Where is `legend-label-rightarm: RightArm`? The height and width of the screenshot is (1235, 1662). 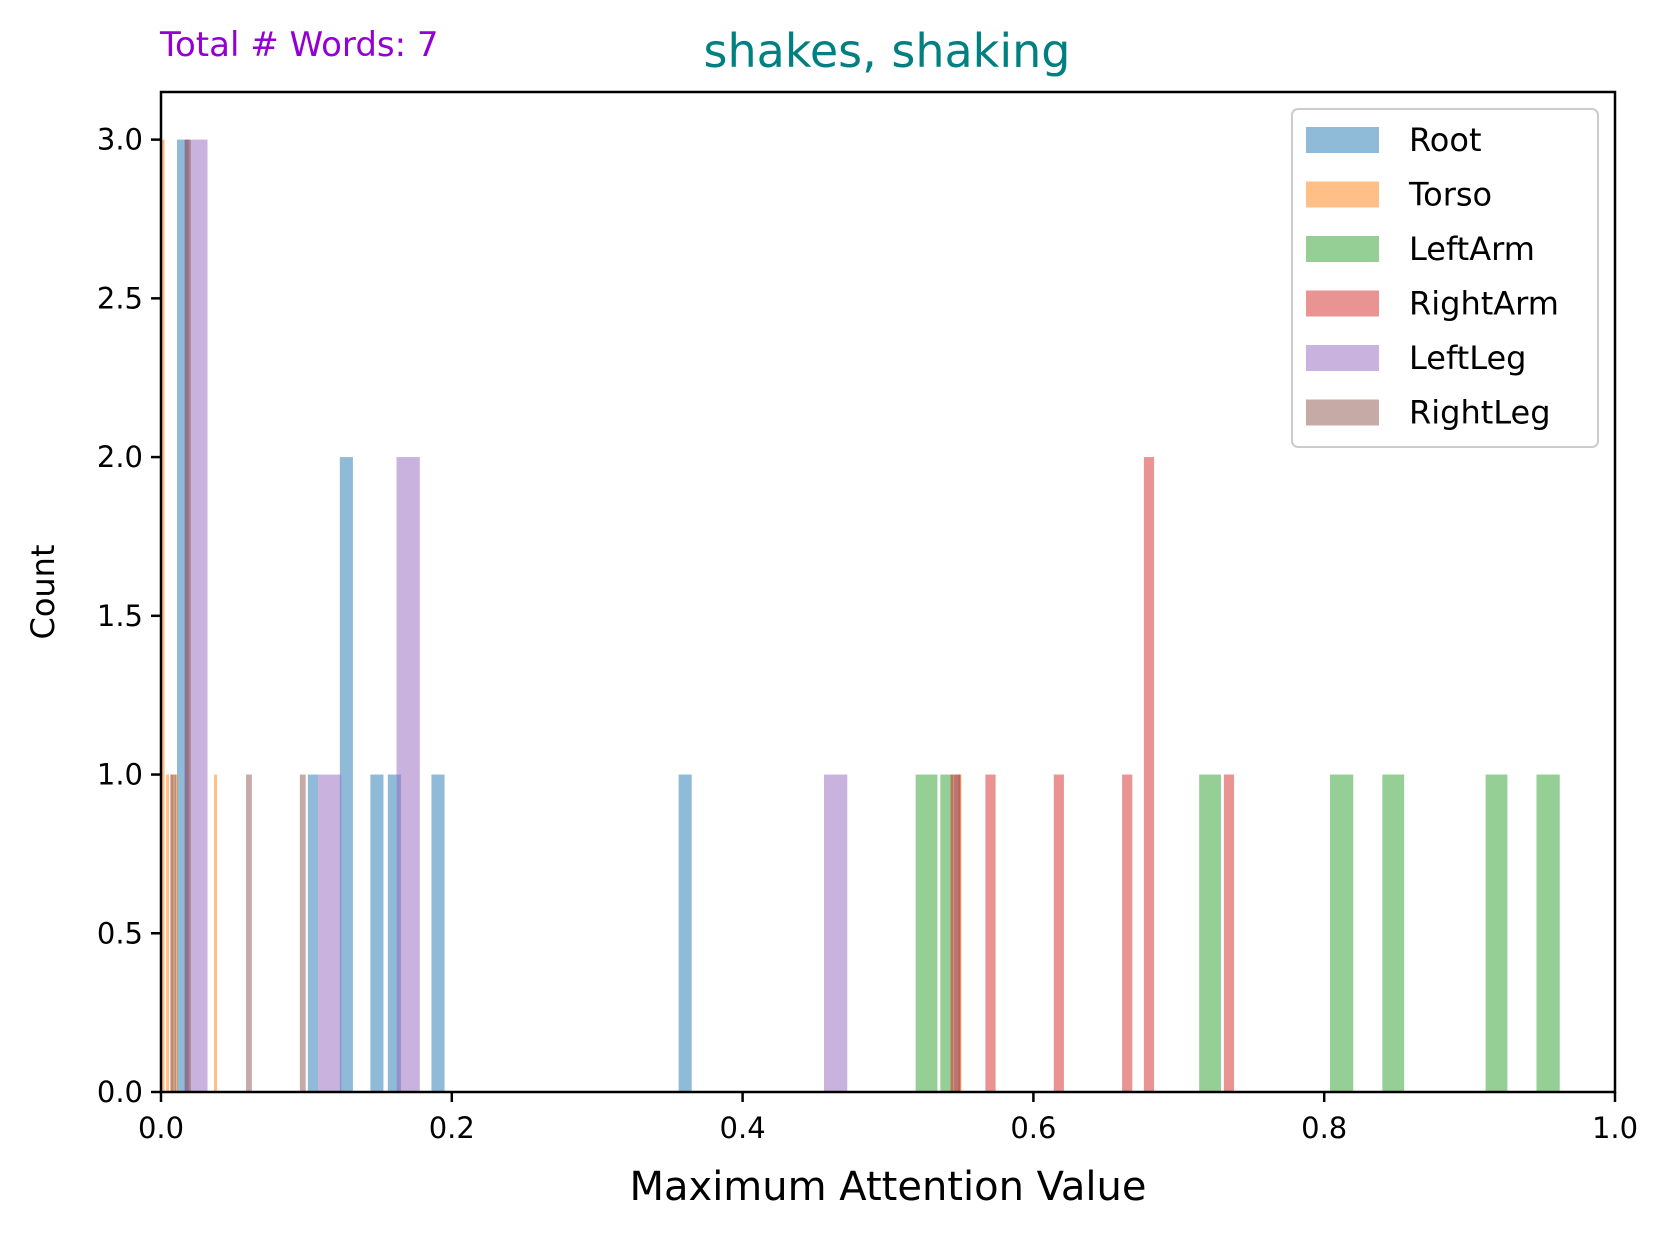
legend-label-rightarm: RightArm is located at coordinates (1484, 304).